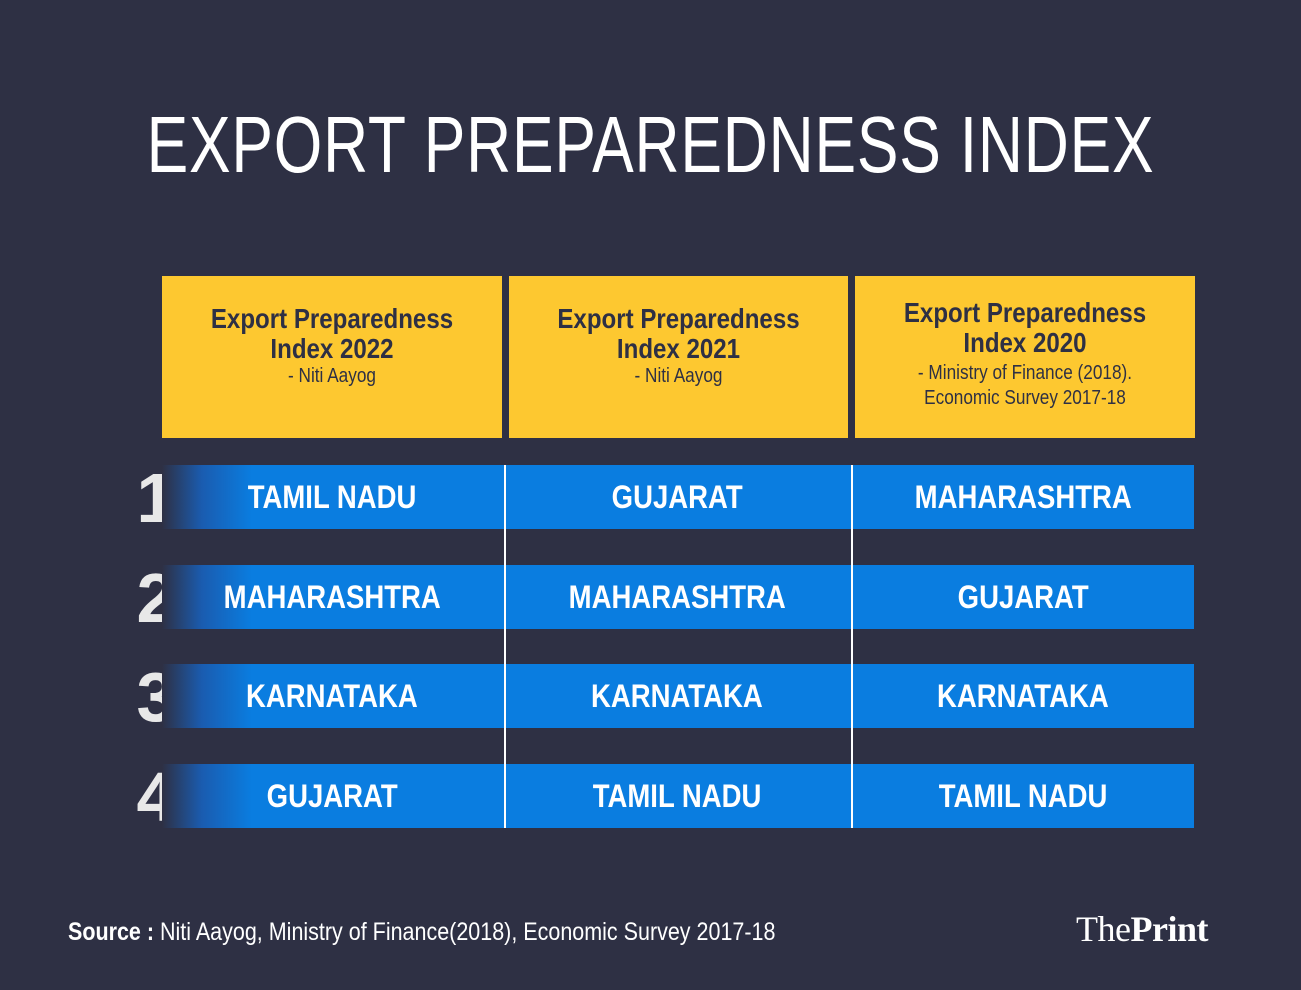  I want to click on logo-part1: The, so click(1103, 929).